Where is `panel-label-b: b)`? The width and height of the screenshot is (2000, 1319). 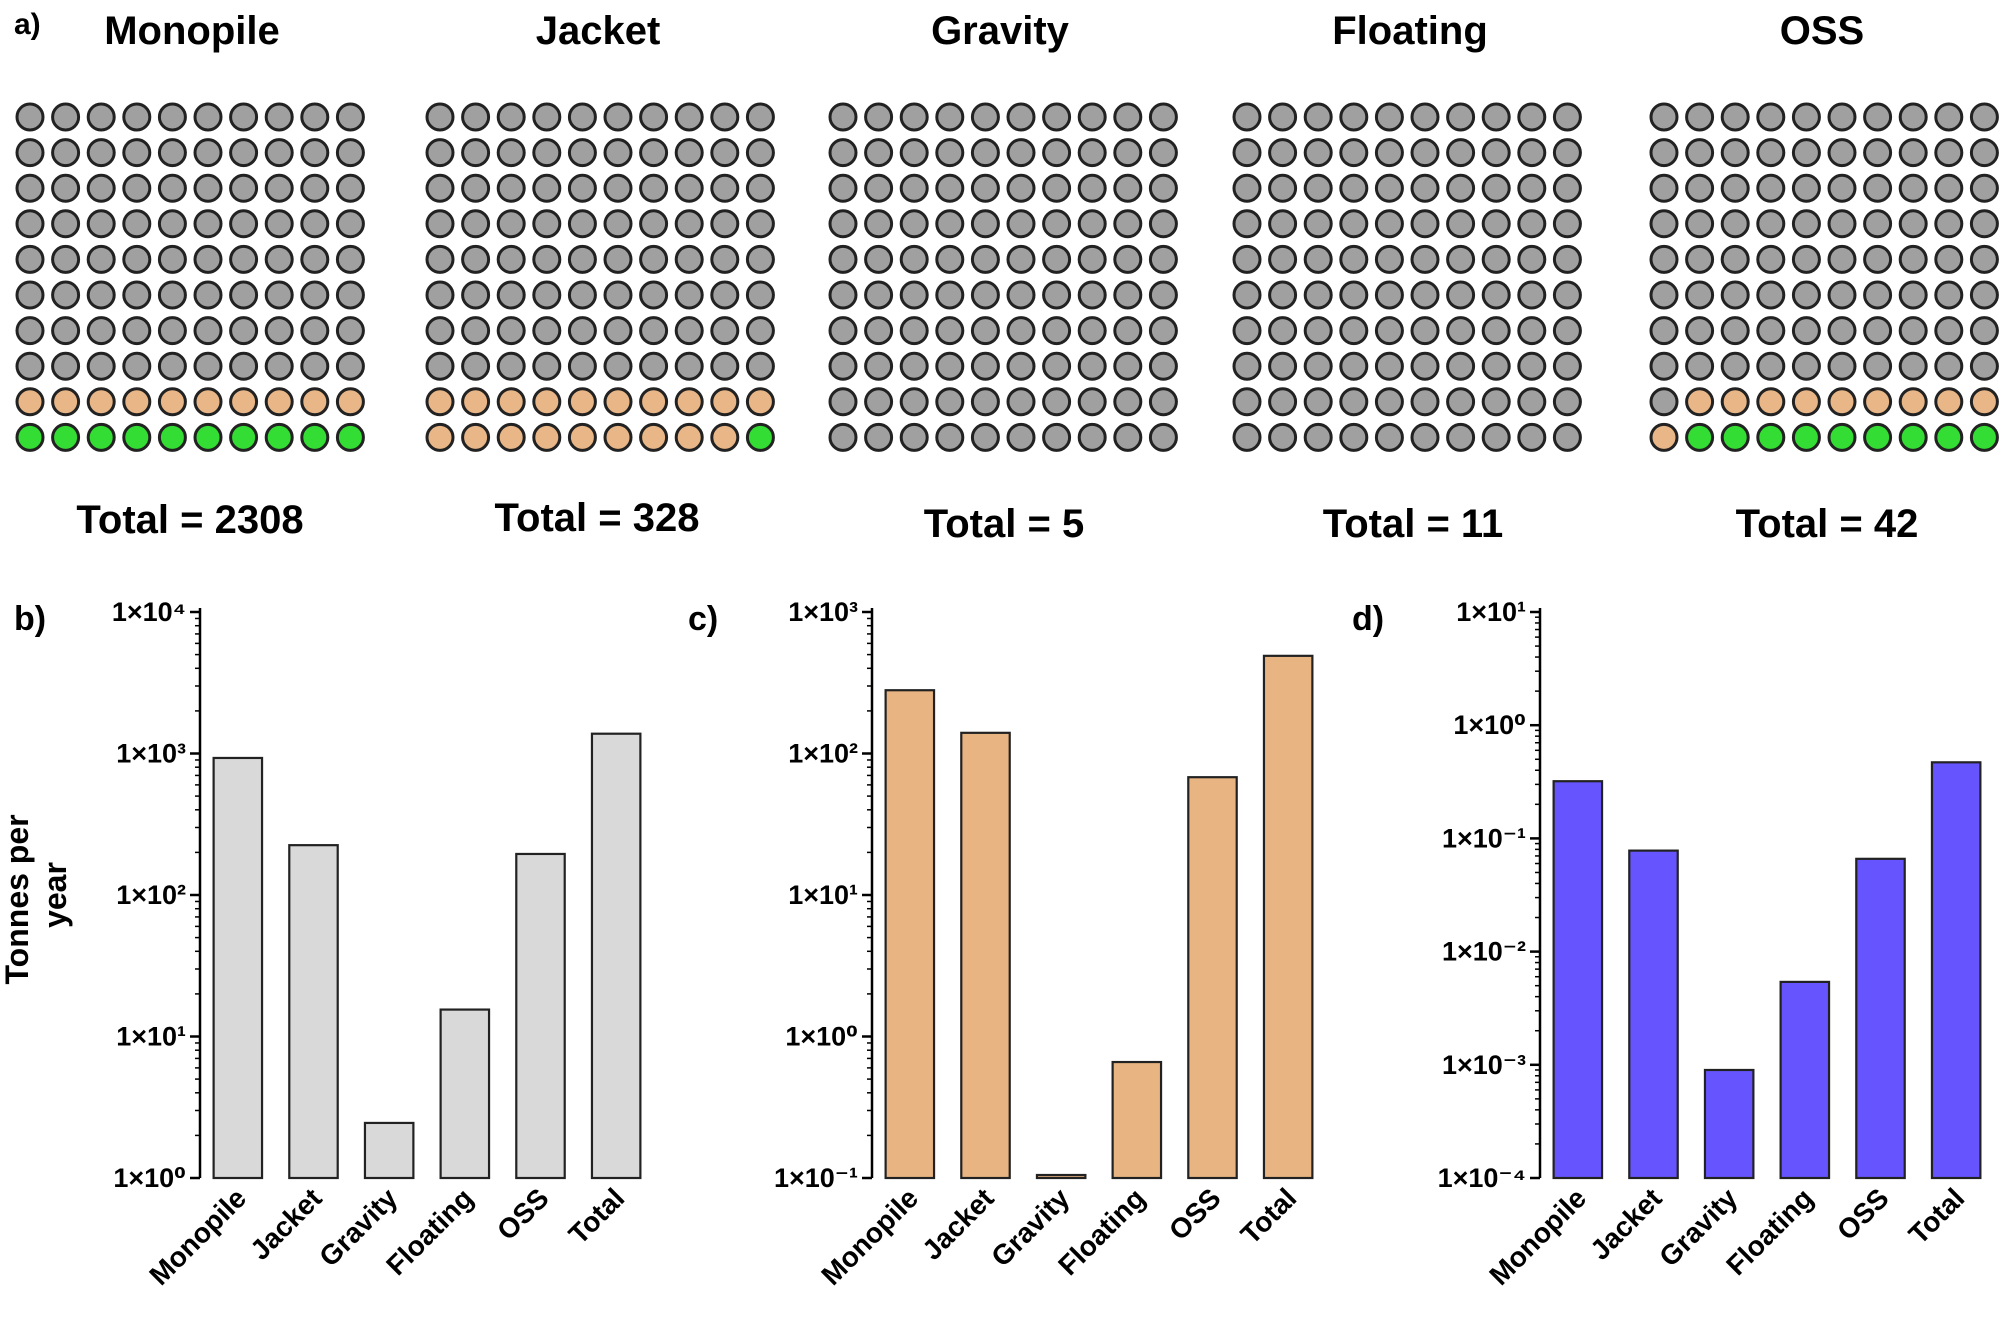 panel-label-b: b) is located at coordinates (30, 619).